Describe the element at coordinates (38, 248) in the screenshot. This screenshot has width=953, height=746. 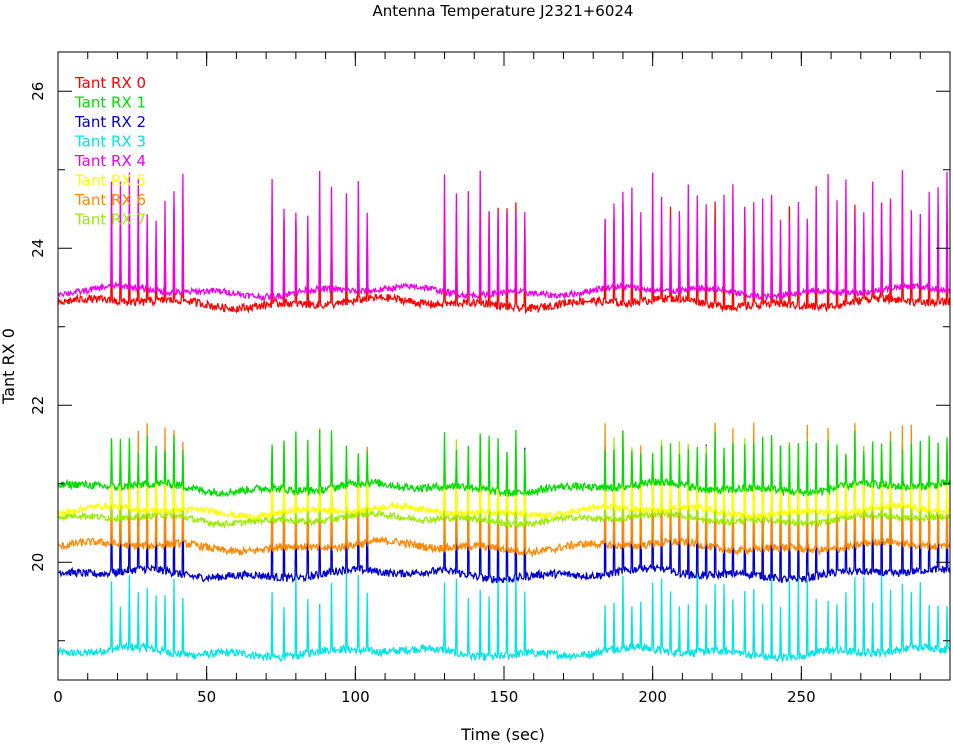
I see `y-tick-label: 24` at that location.